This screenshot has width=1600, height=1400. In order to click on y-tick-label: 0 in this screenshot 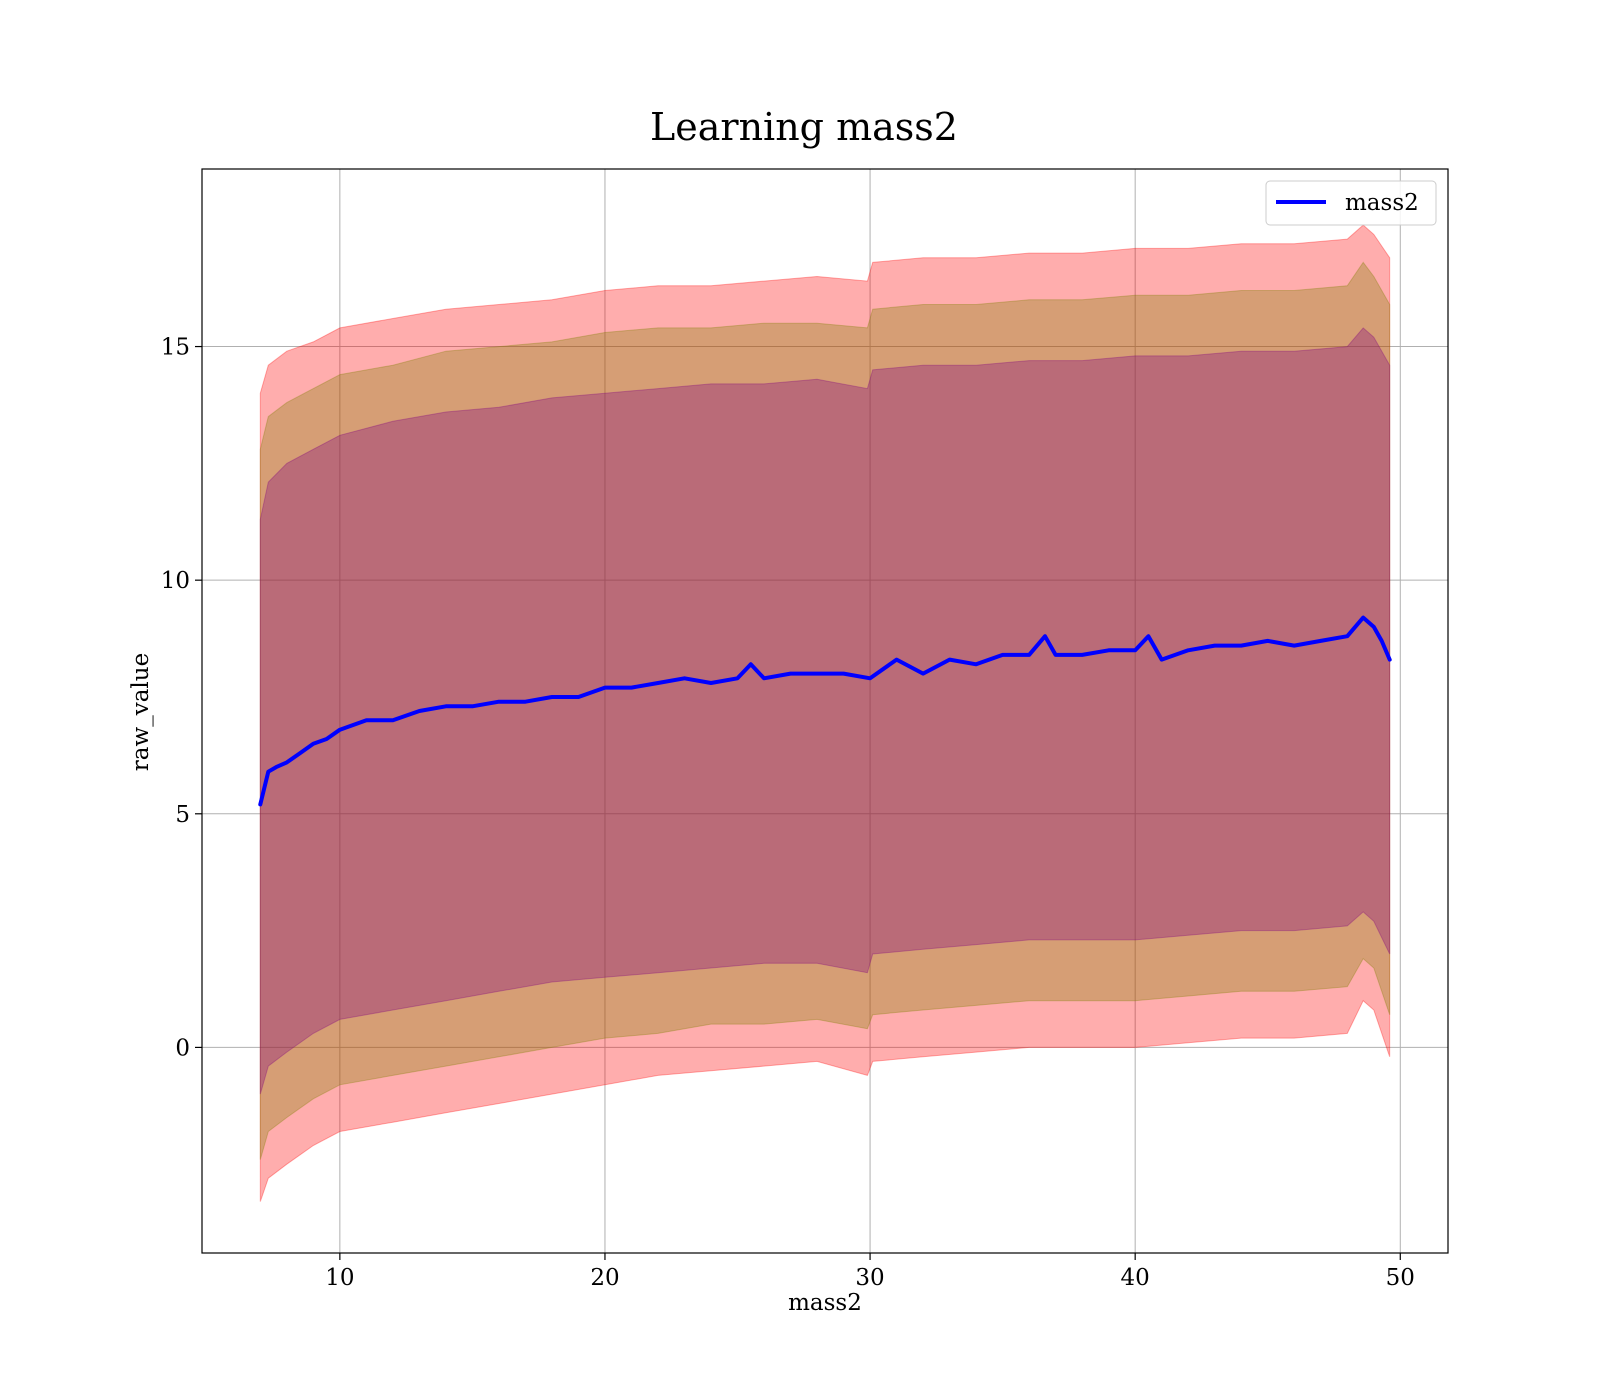, I will do `click(182, 1048)`.